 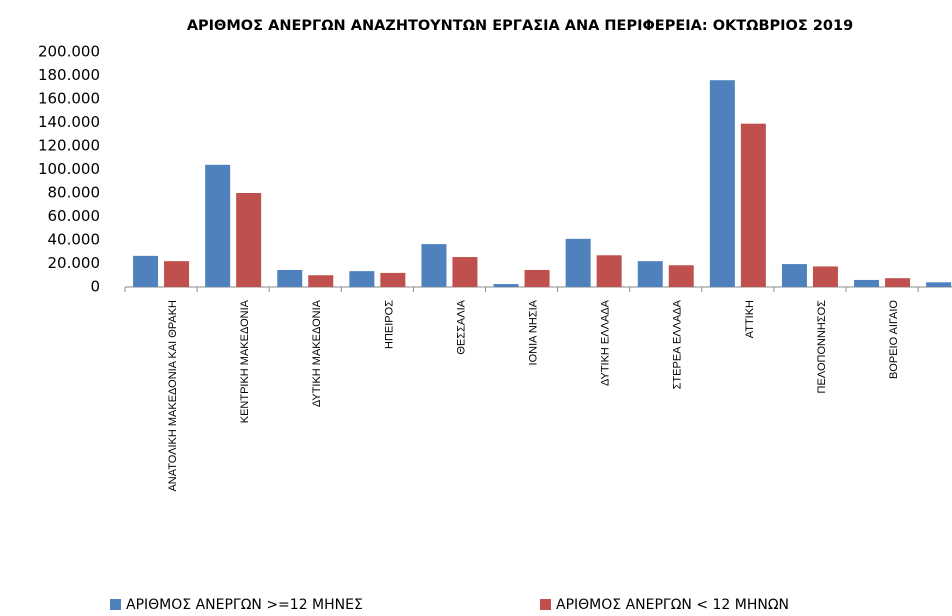 I want to click on x-tick-label: ΠΕΛΟΠΟΝΝΗΣΟΣ, so click(x=822, y=347).